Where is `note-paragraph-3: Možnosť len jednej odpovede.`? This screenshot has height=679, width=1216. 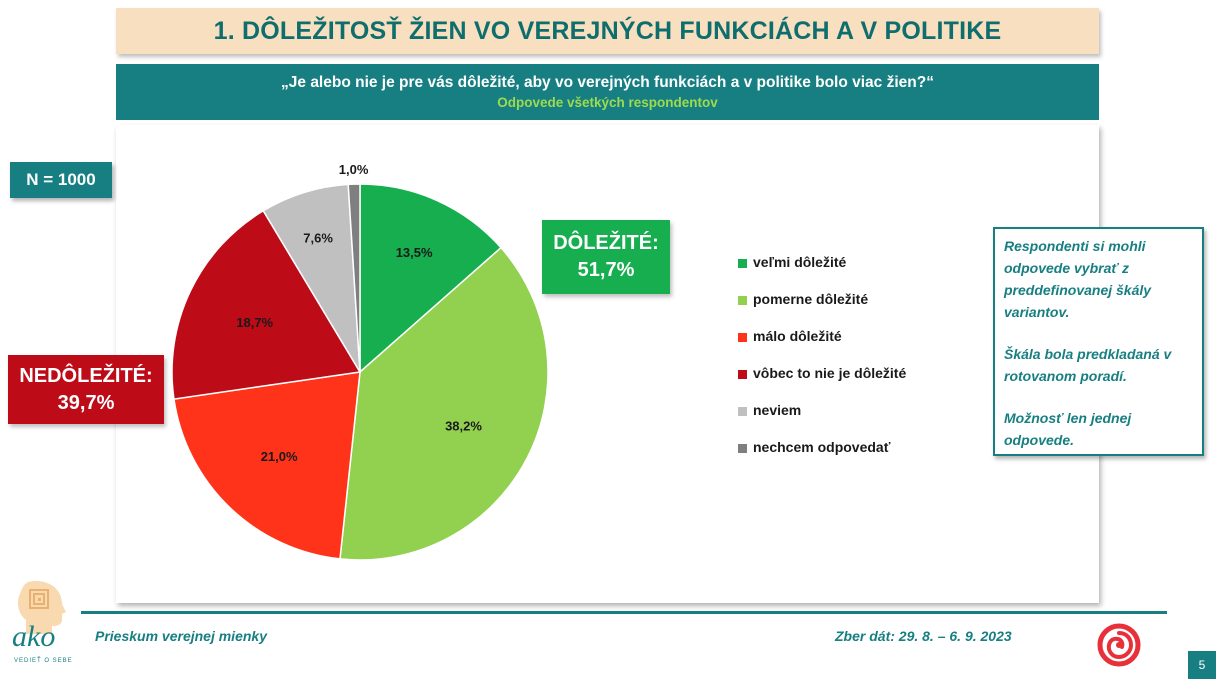
note-paragraph-3: Možnosť len jednej odpovede. is located at coordinates (1068, 429).